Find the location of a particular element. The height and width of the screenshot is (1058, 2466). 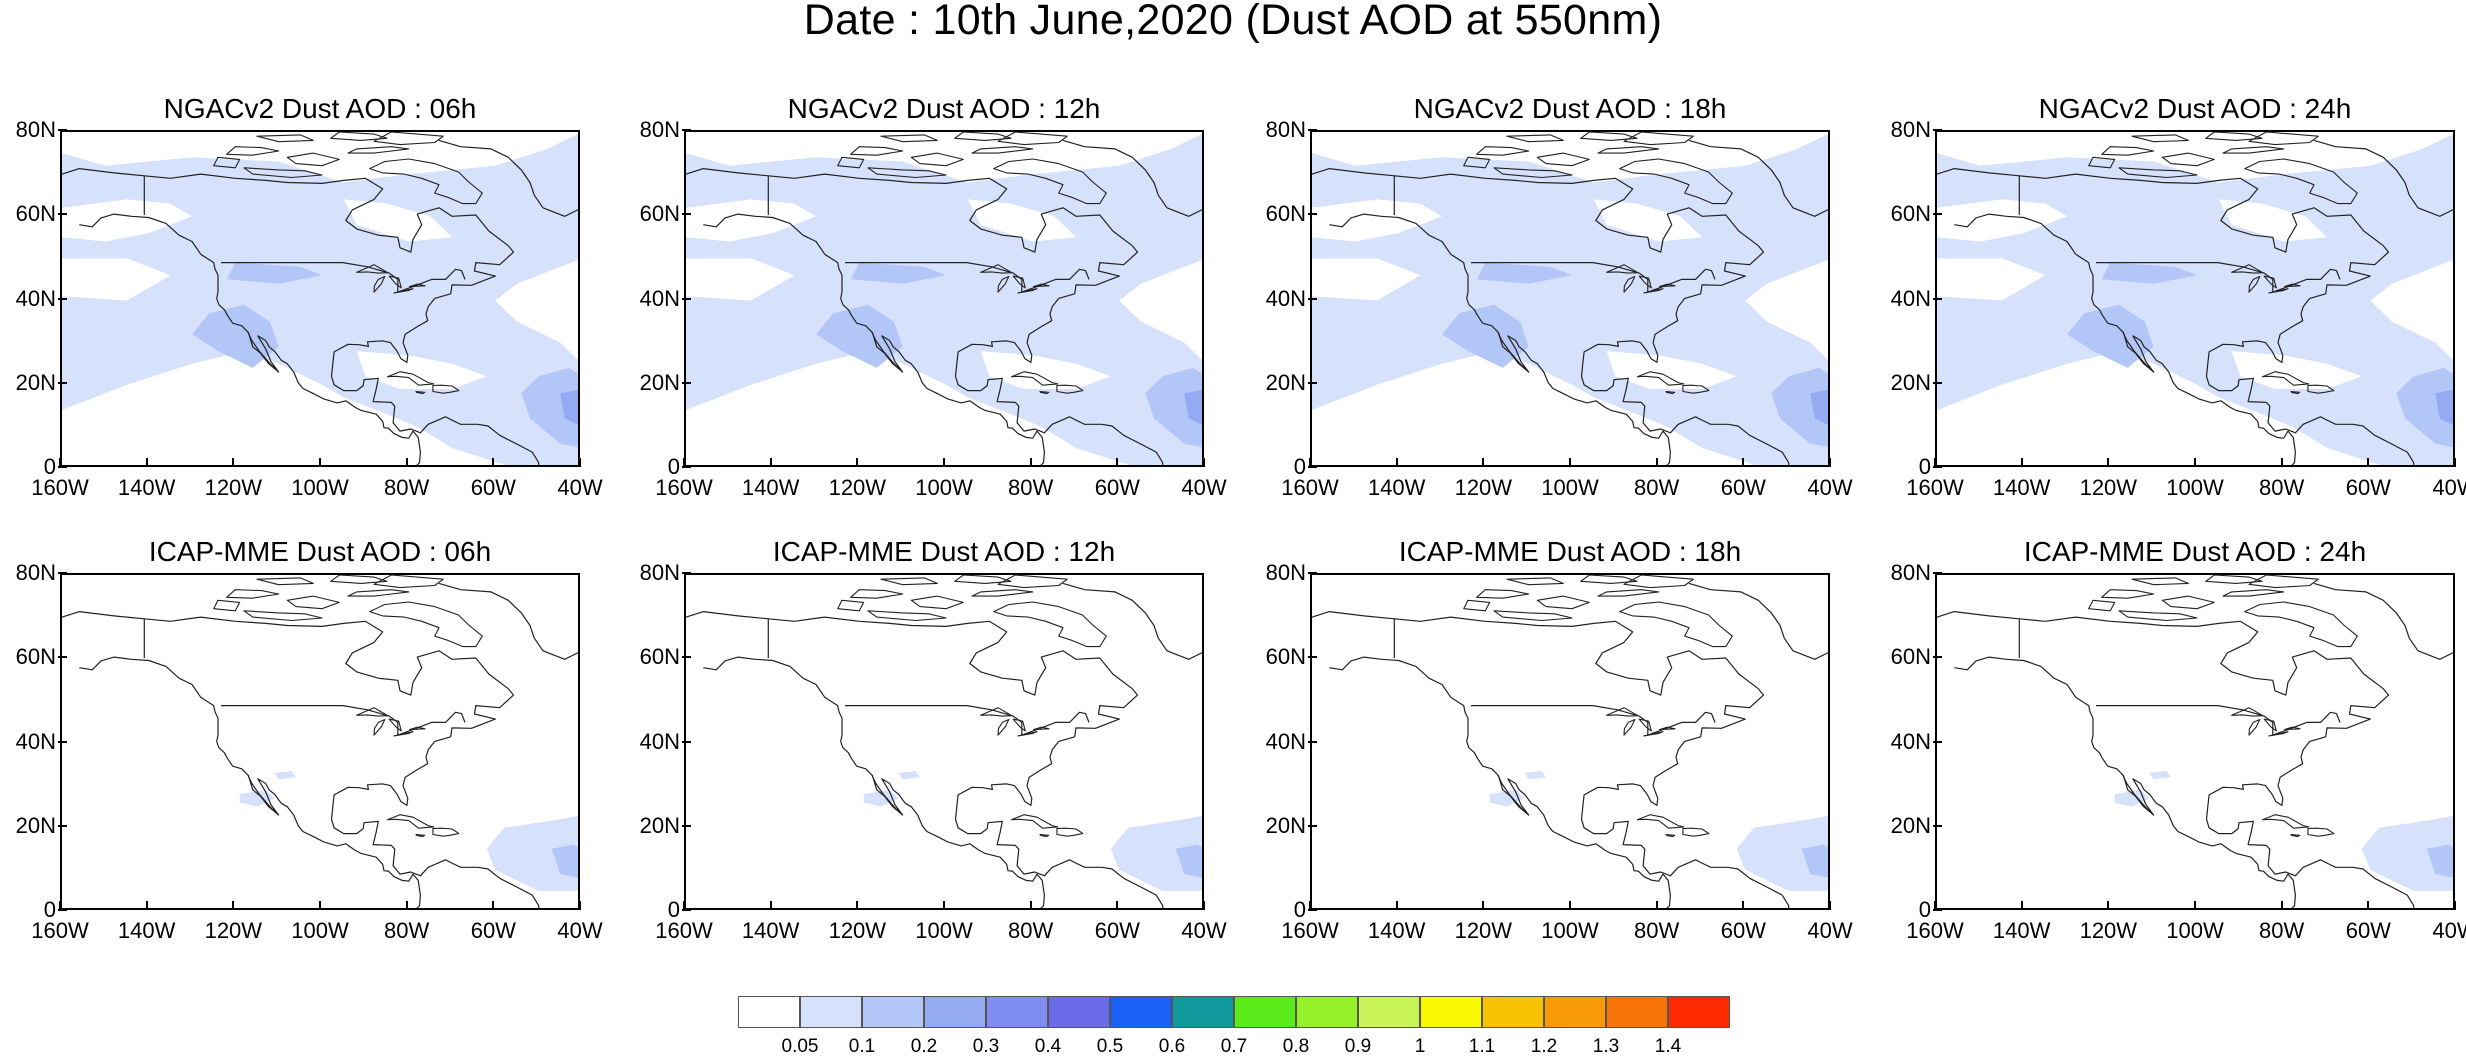

longitude-tick-label: 80W is located at coordinates (1031, 930).